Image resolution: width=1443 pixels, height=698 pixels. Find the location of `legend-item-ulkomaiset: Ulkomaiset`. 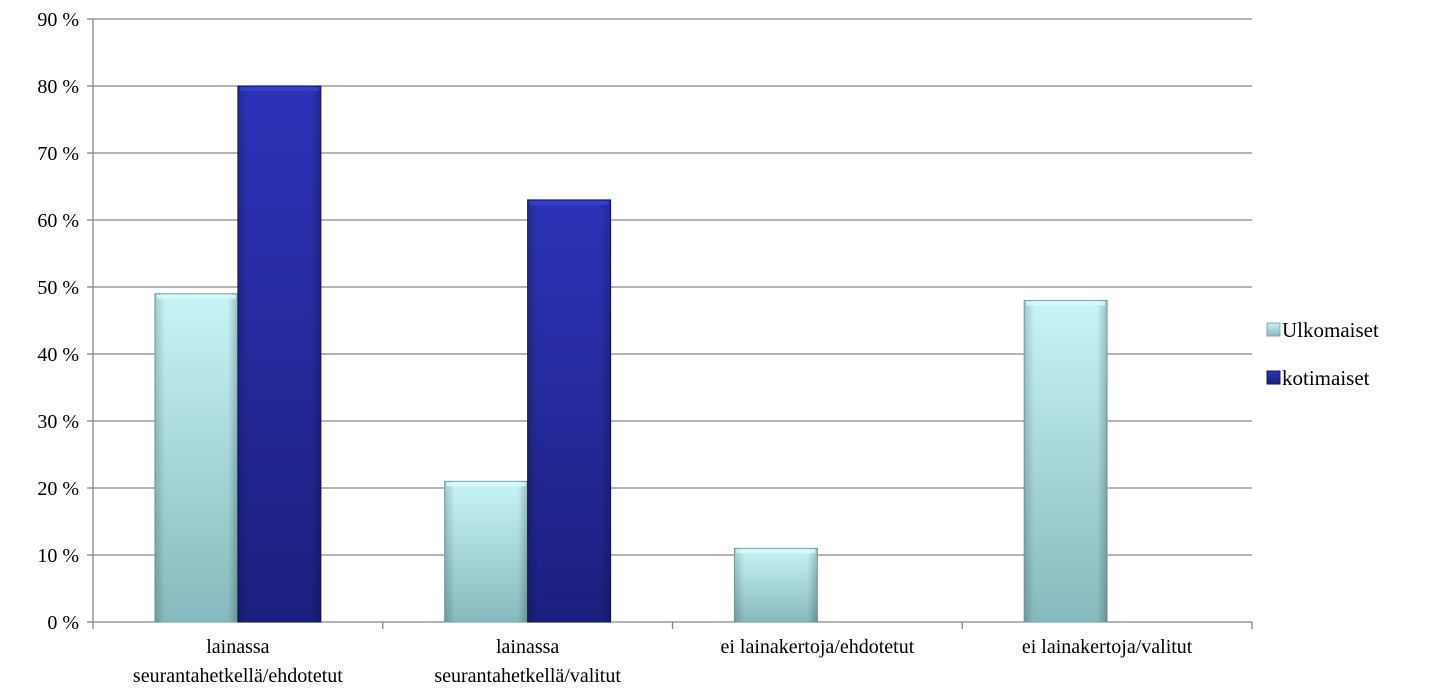

legend-item-ulkomaiset: Ulkomaiset is located at coordinates (1322, 330).